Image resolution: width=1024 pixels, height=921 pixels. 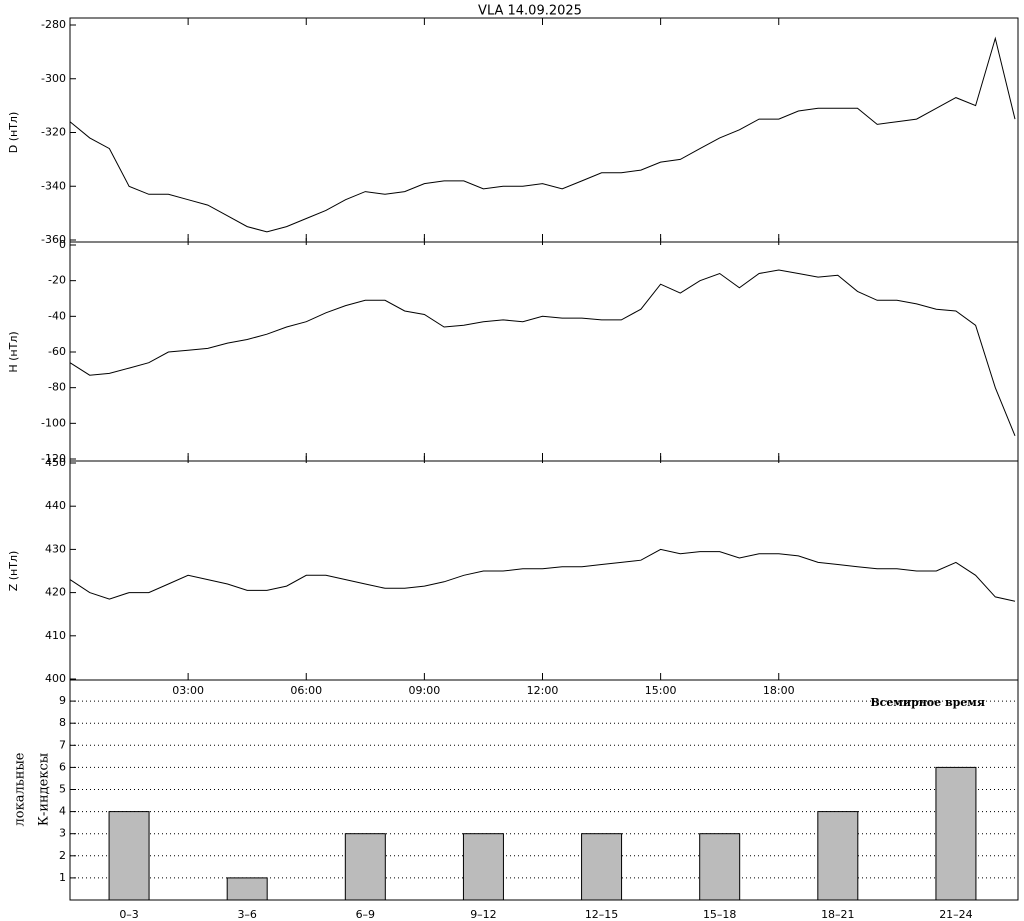 I want to click on y-tick-label: -40, so click(x=57, y=315).